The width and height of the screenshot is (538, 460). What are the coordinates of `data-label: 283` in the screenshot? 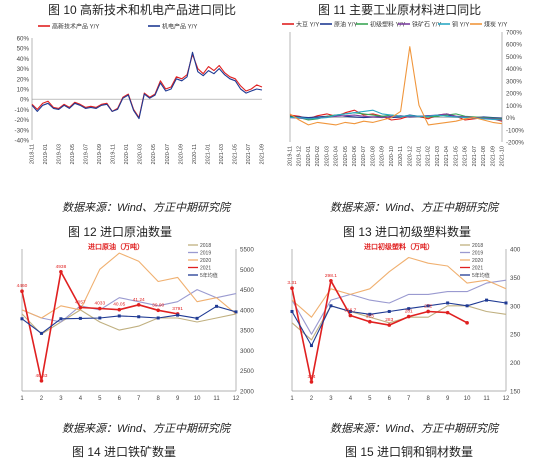 It's located at (389, 320).